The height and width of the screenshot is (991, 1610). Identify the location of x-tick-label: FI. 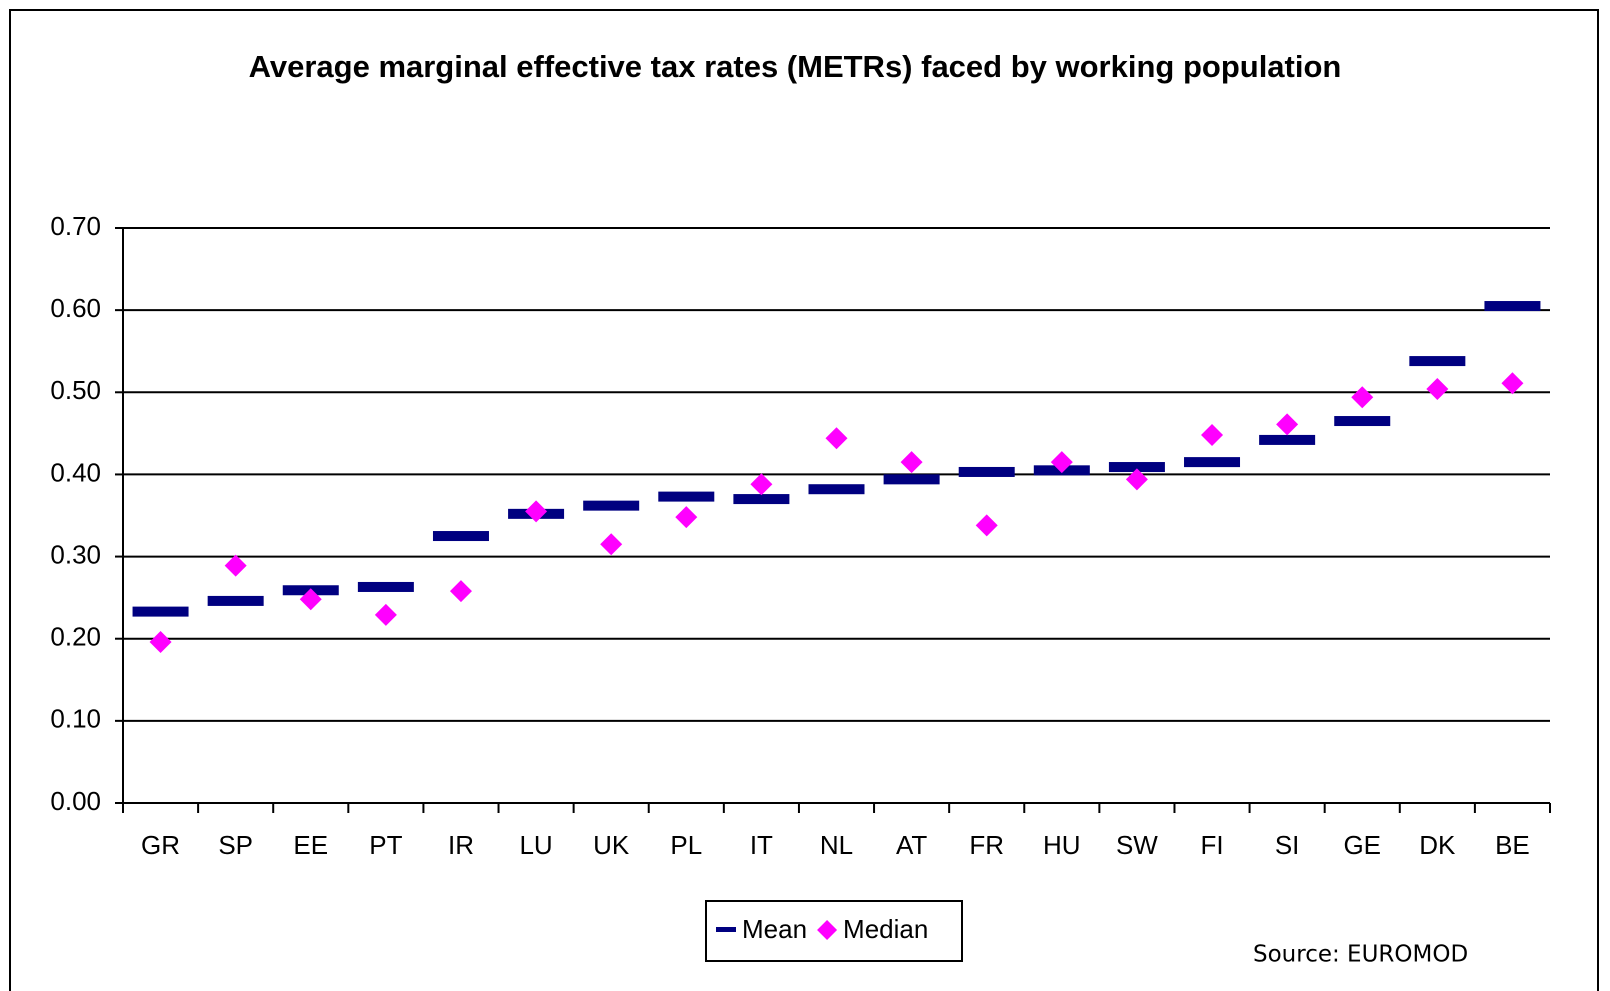
(1211, 845).